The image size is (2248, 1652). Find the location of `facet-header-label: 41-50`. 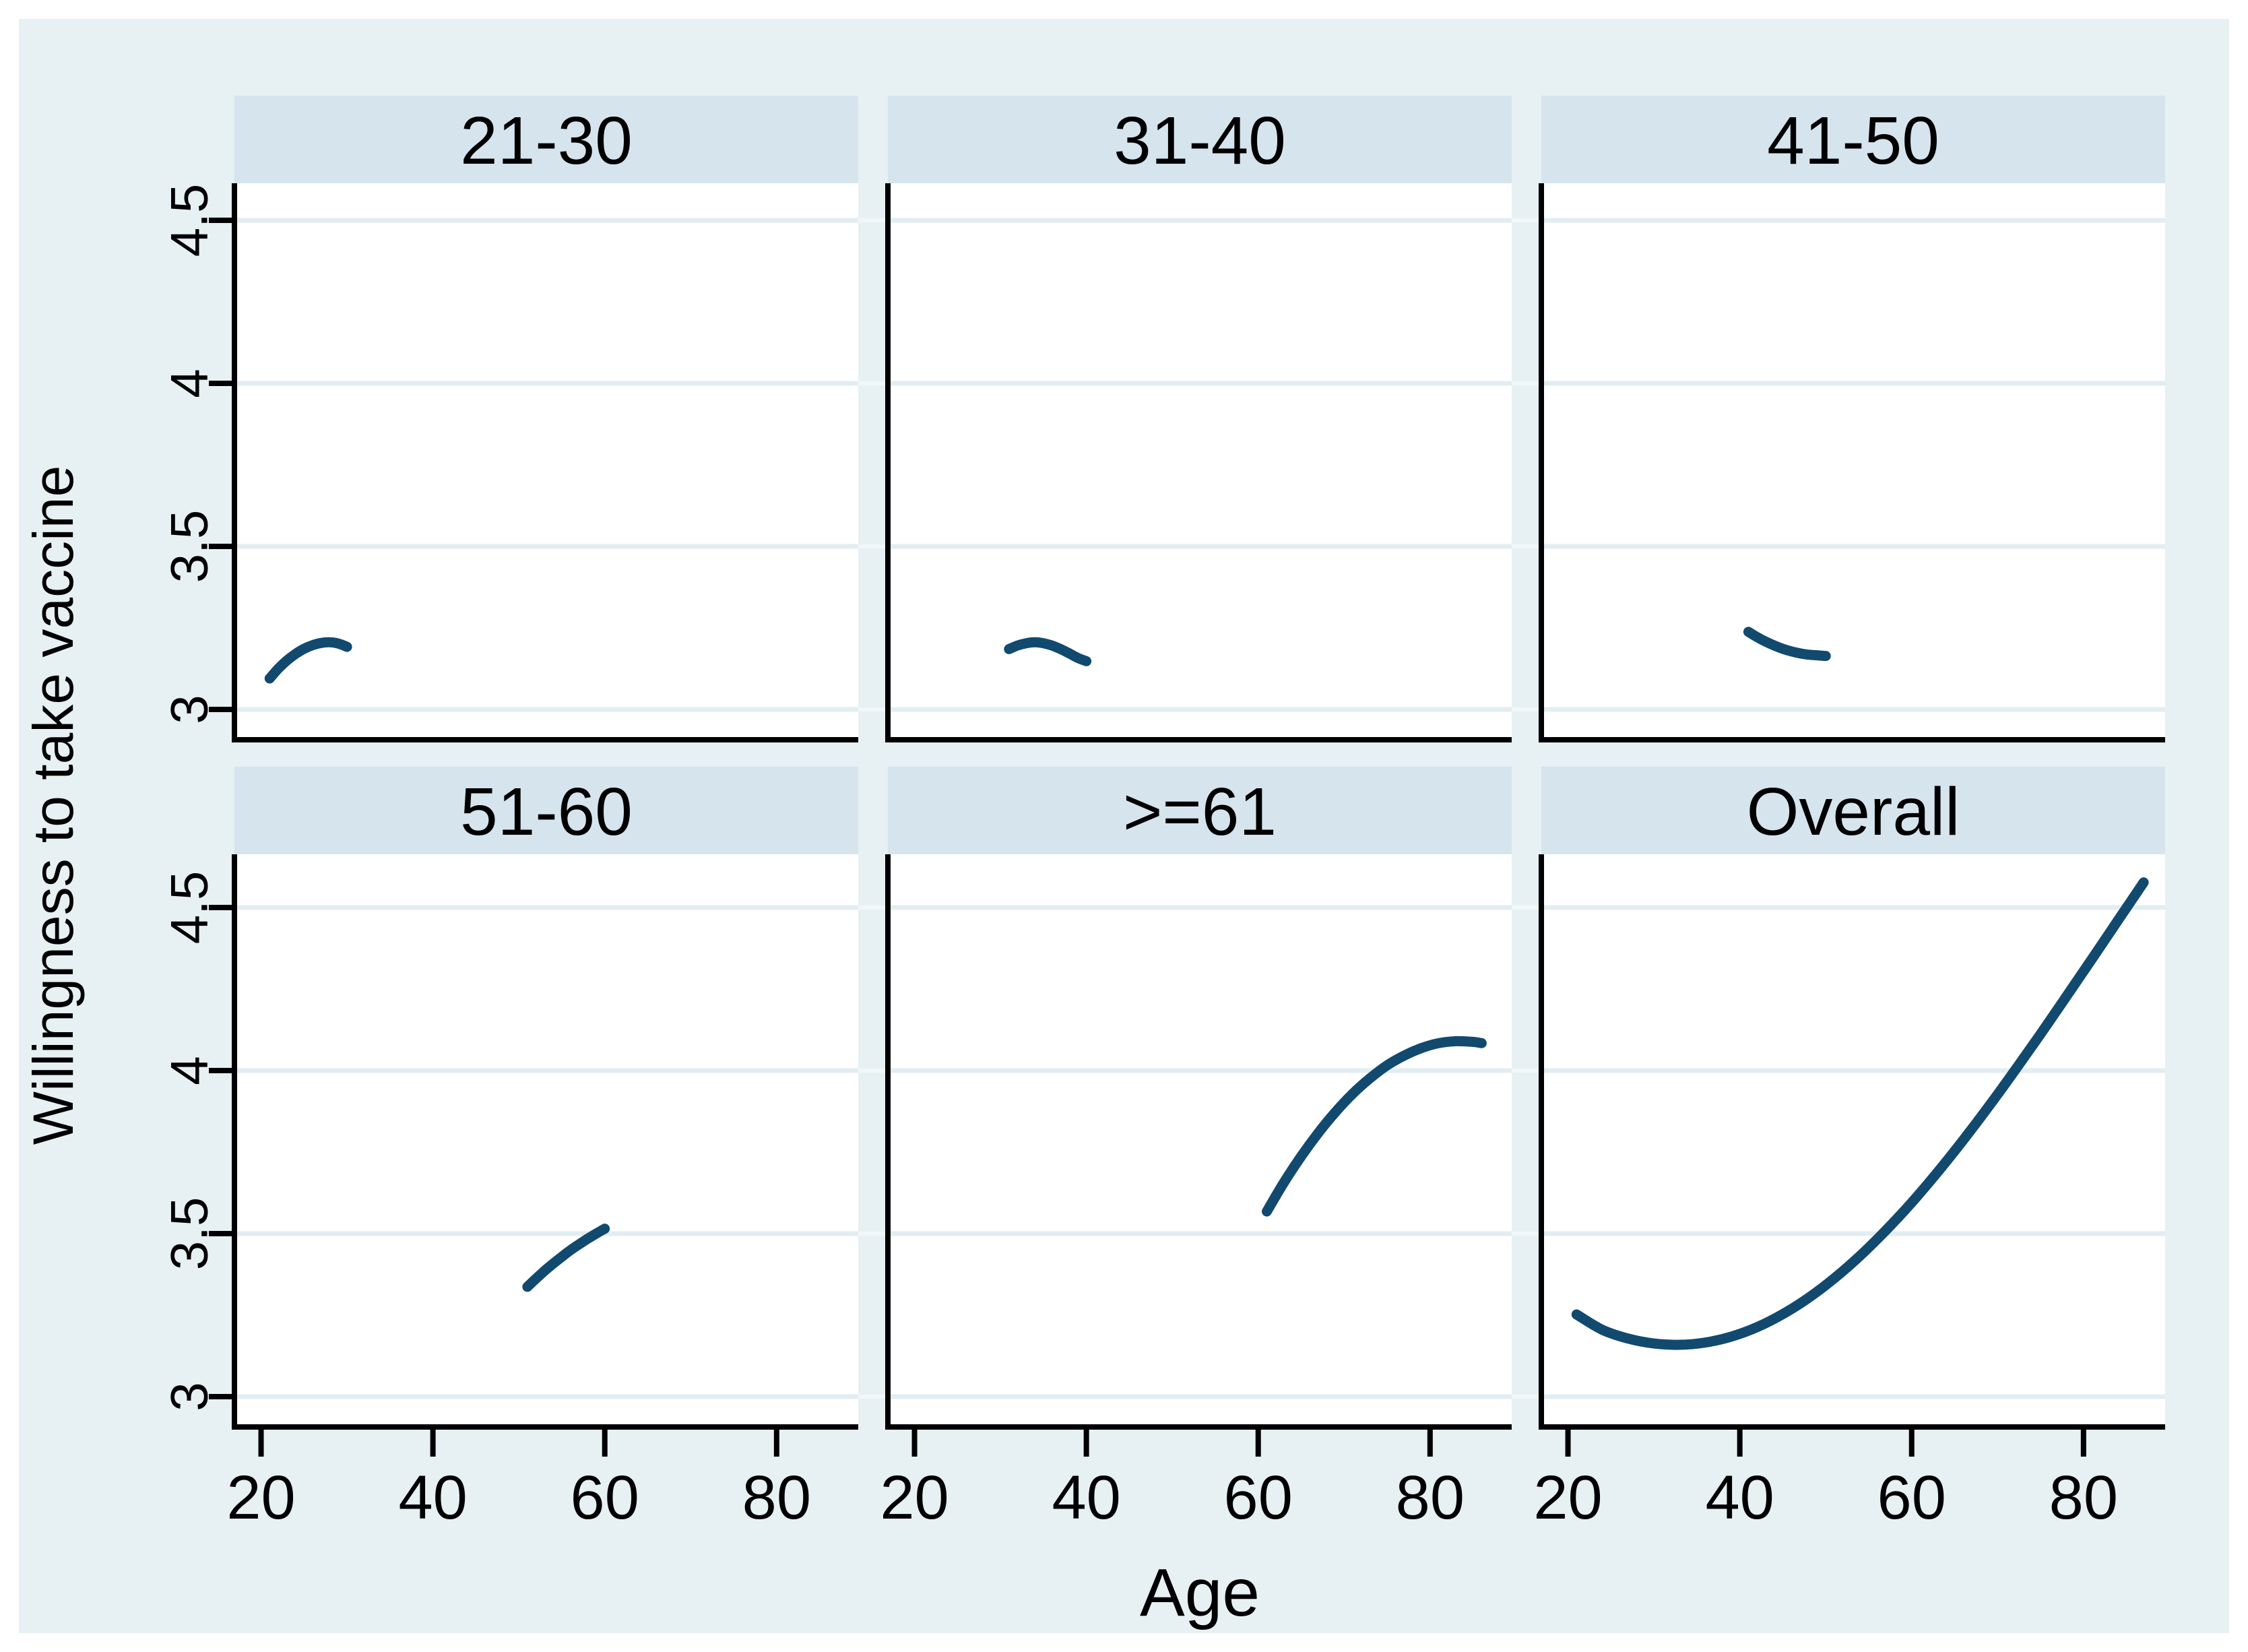

facet-header-label: 41-50 is located at coordinates (1853, 141).